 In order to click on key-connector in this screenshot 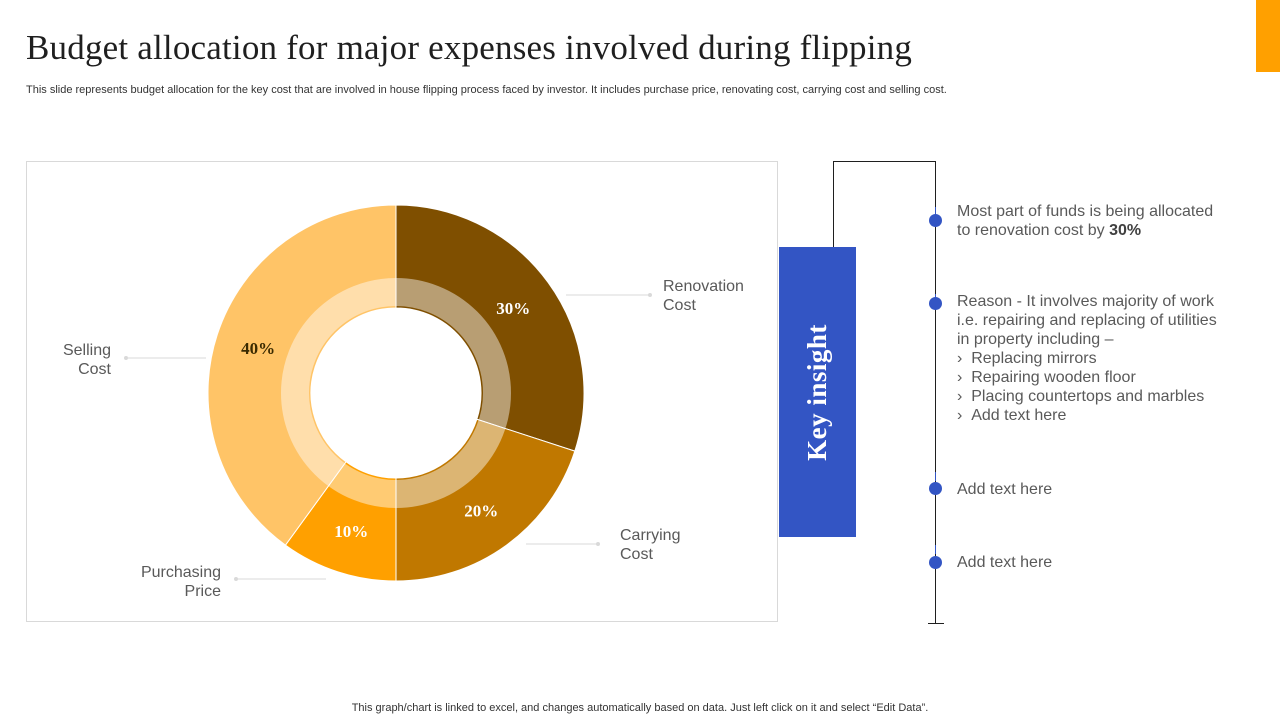, I will do `click(884, 204)`.